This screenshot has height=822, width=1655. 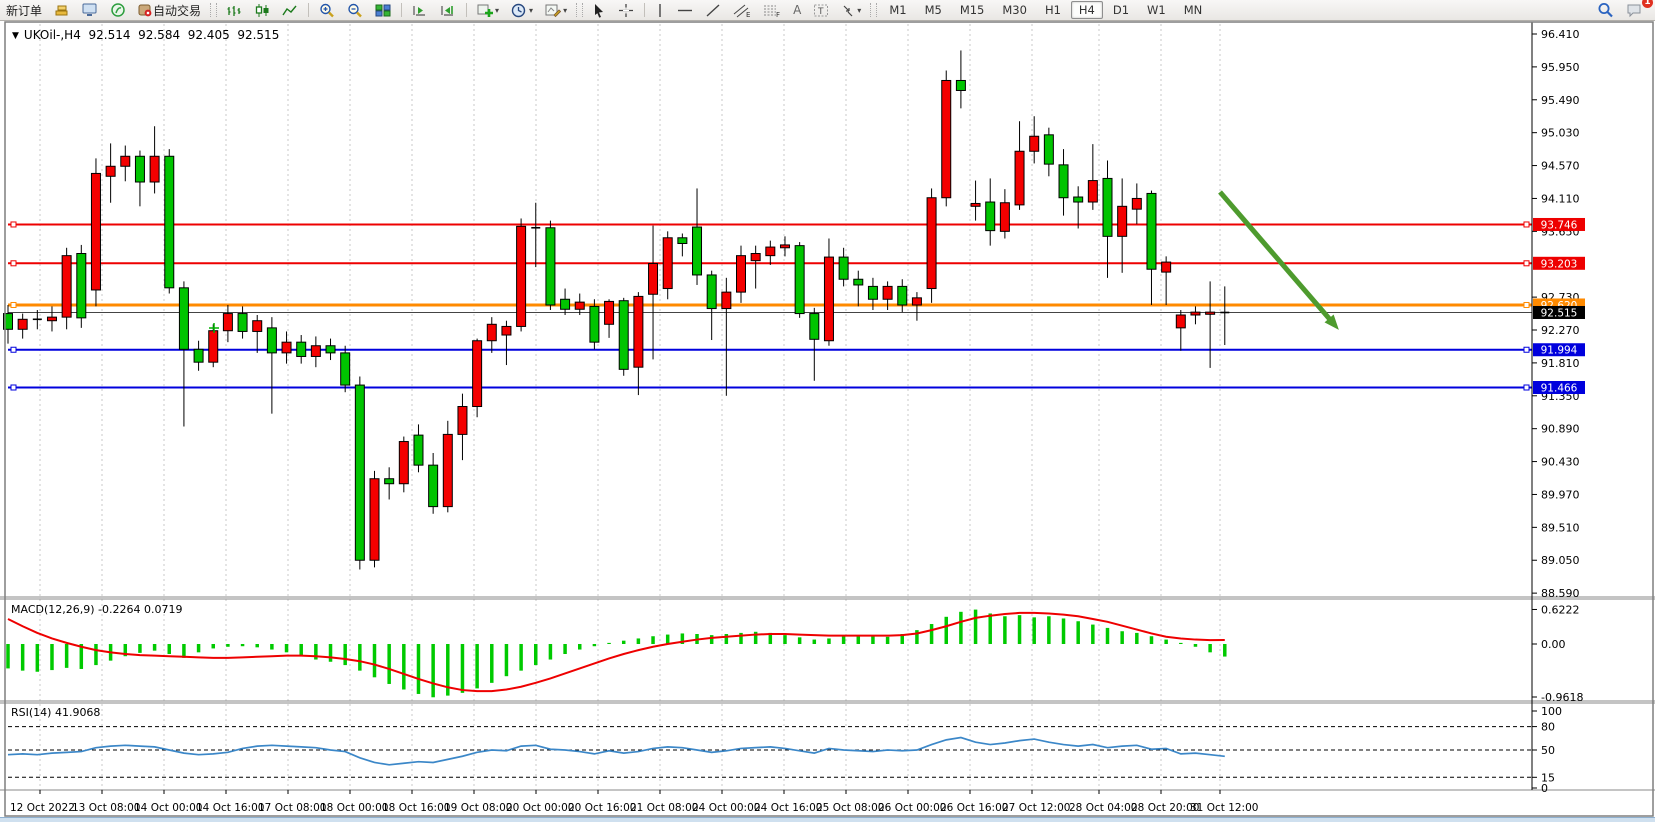 I want to click on auto-scroll-button, so click(x=420, y=10).